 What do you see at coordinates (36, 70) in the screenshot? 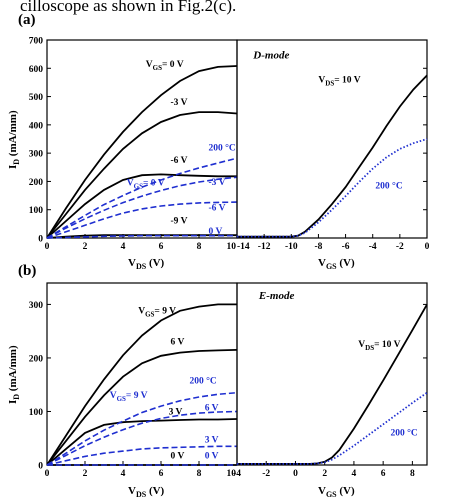
I see `y-tick-label: 600` at bounding box center [36, 70].